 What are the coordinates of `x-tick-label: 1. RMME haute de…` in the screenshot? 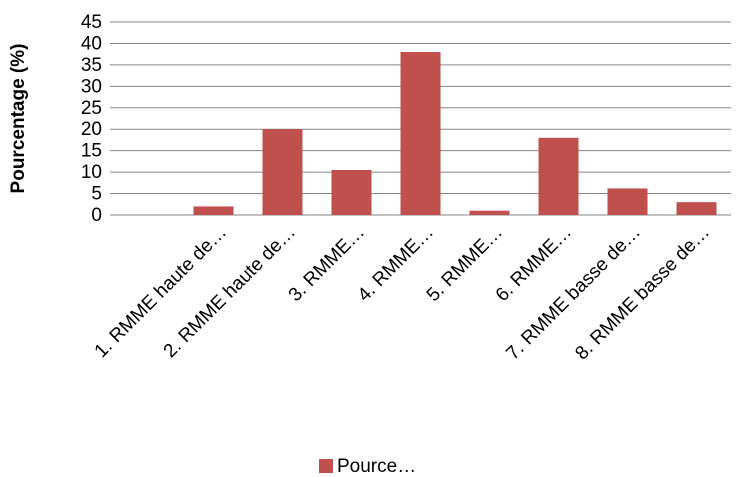 It's located at (161, 292).